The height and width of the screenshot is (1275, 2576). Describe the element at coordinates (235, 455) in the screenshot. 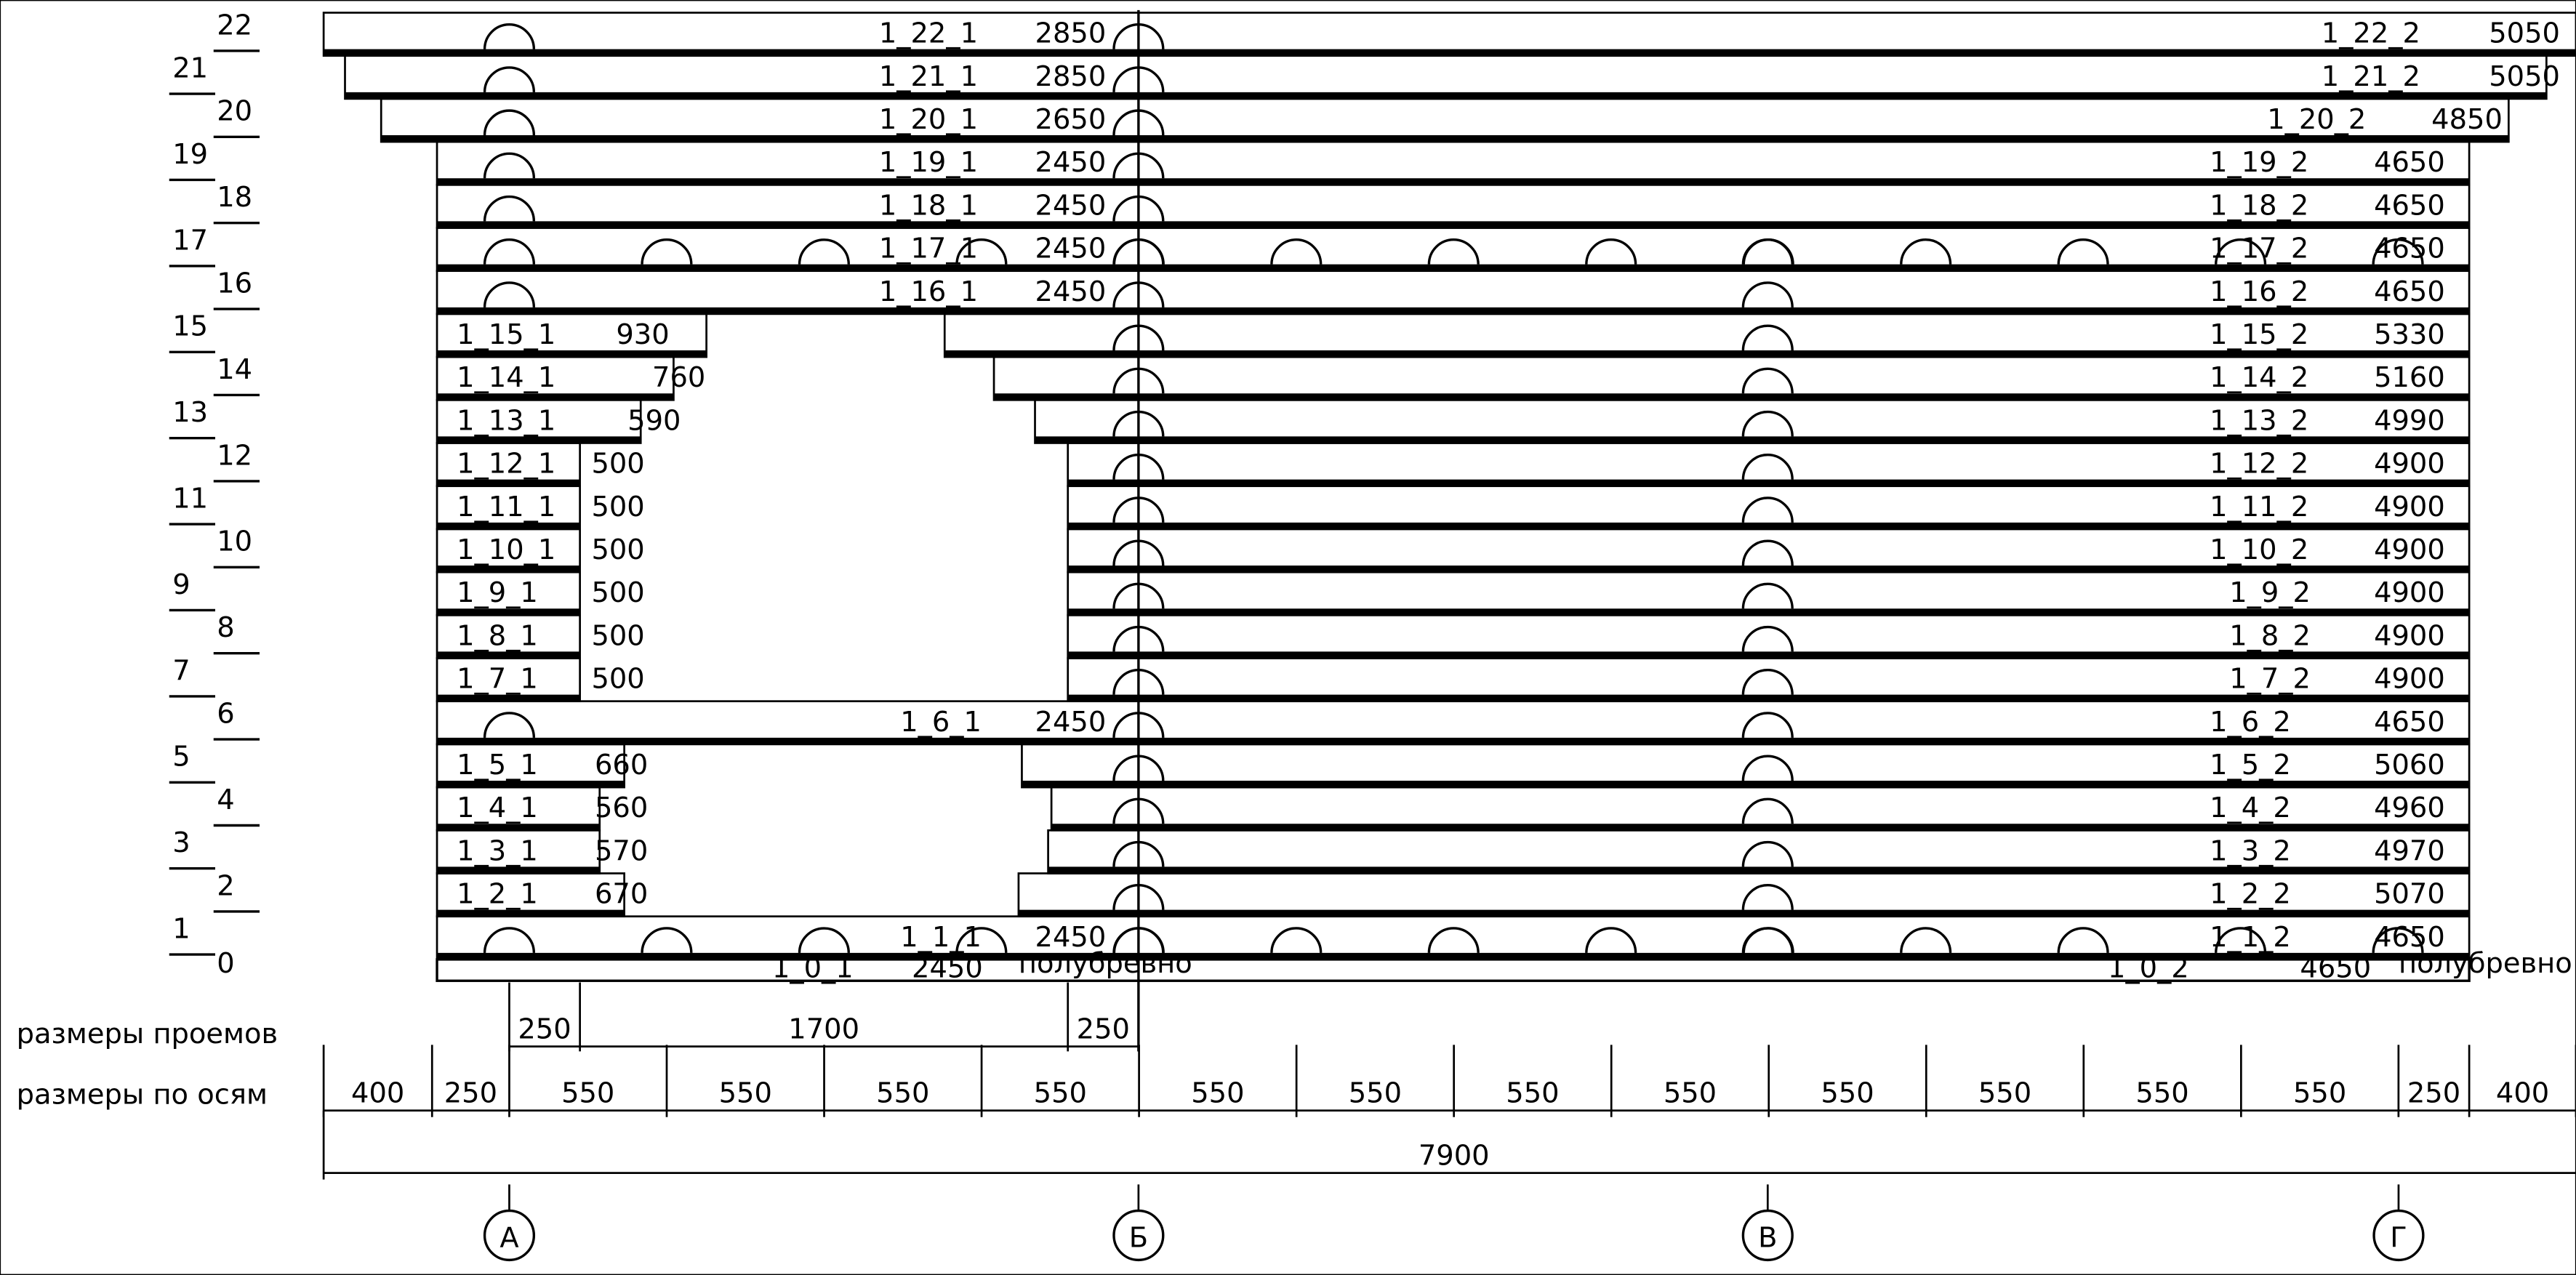

I see `row-number: 12` at that location.